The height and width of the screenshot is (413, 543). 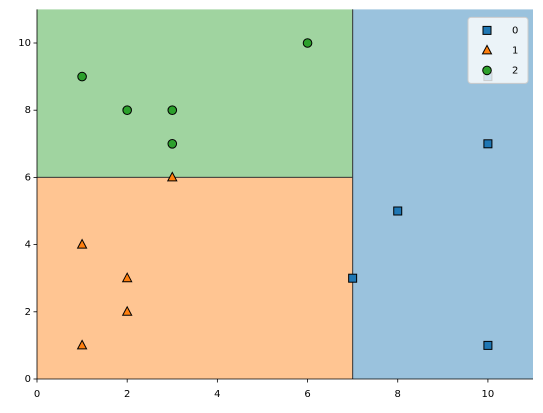 I want to click on y-tick-label: 4, so click(x=28, y=245).